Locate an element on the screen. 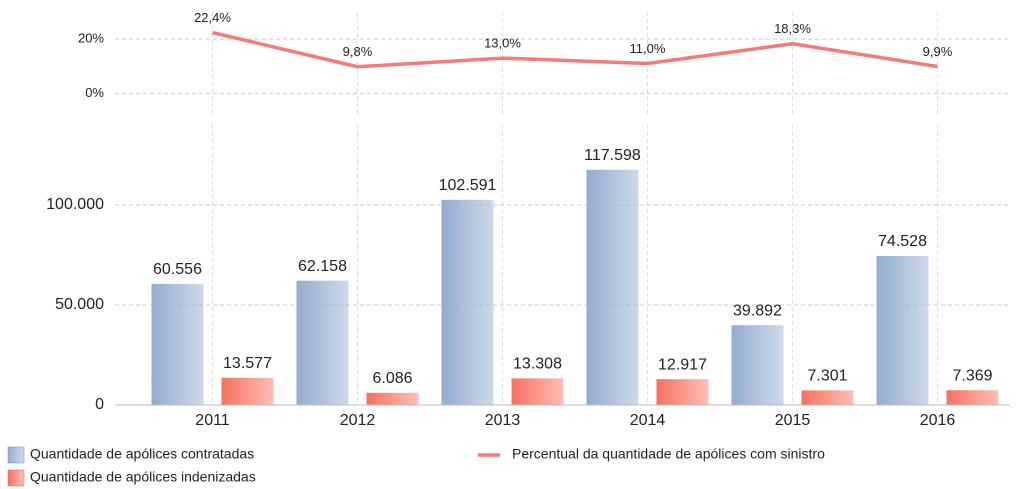 This screenshot has height=489, width=1016. data-label: 13,0% is located at coordinates (502, 43).